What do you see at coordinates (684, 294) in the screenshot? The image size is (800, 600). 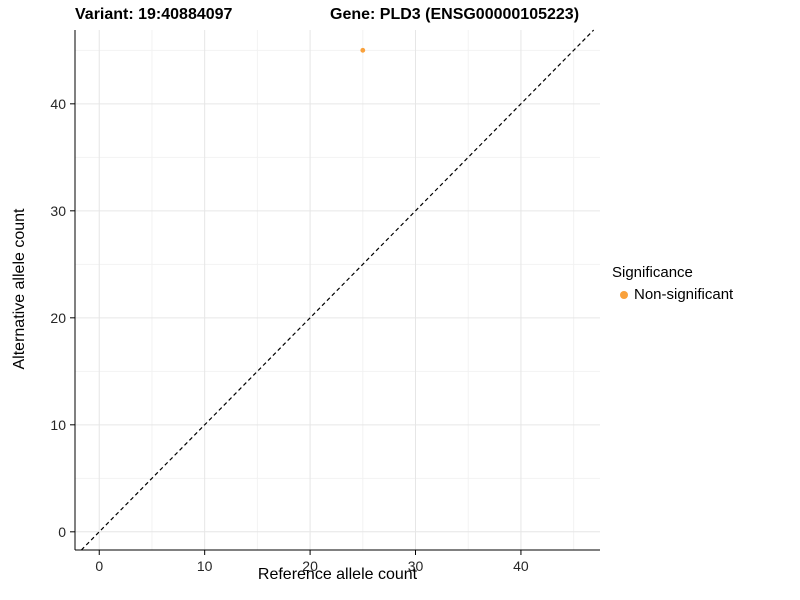 I see `legend-item-label: Non-significant` at bounding box center [684, 294].